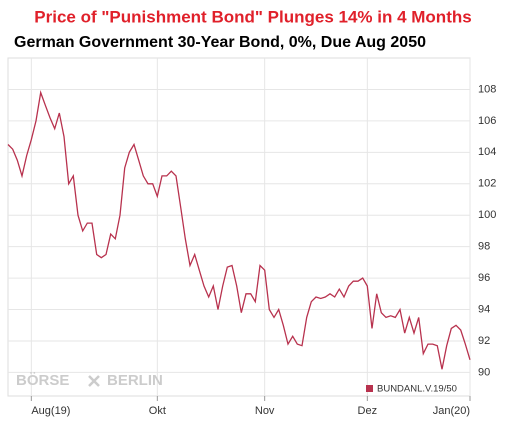  Describe the element at coordinates (484, 309) in the screenshot. I see `y-tick-label: 94` at that location.